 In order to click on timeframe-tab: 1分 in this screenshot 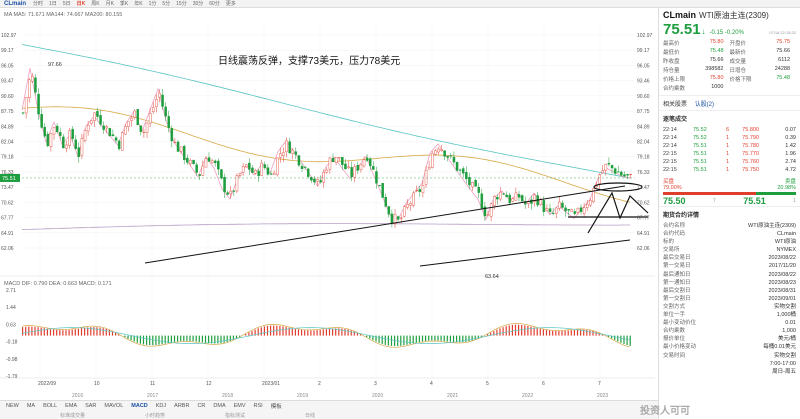, I will do `click(152, 4)`.